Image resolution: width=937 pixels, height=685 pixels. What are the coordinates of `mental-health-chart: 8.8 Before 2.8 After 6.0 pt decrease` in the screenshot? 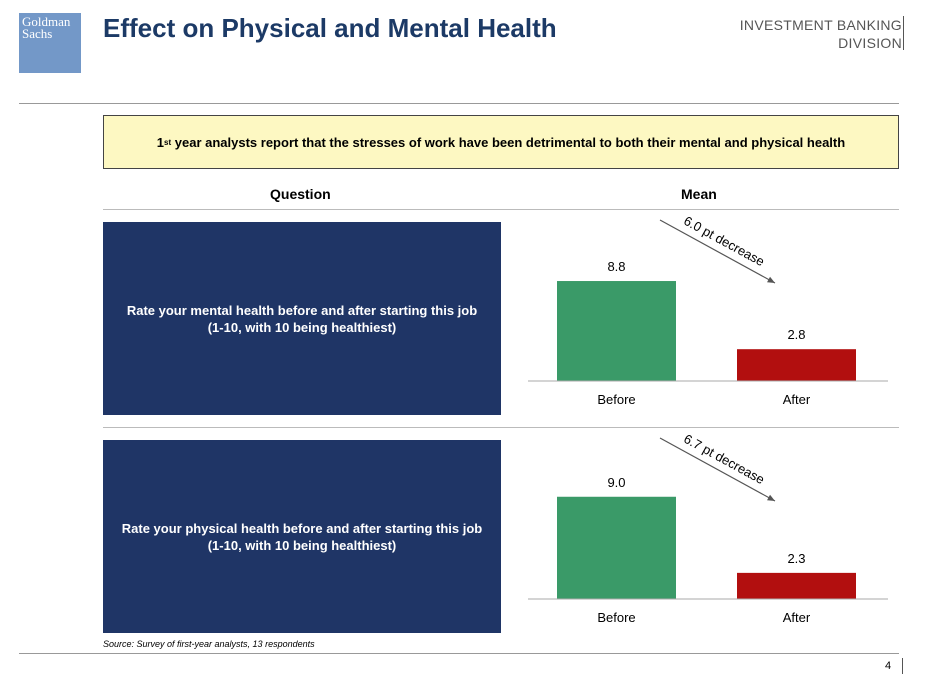 It's located at (708, 310).